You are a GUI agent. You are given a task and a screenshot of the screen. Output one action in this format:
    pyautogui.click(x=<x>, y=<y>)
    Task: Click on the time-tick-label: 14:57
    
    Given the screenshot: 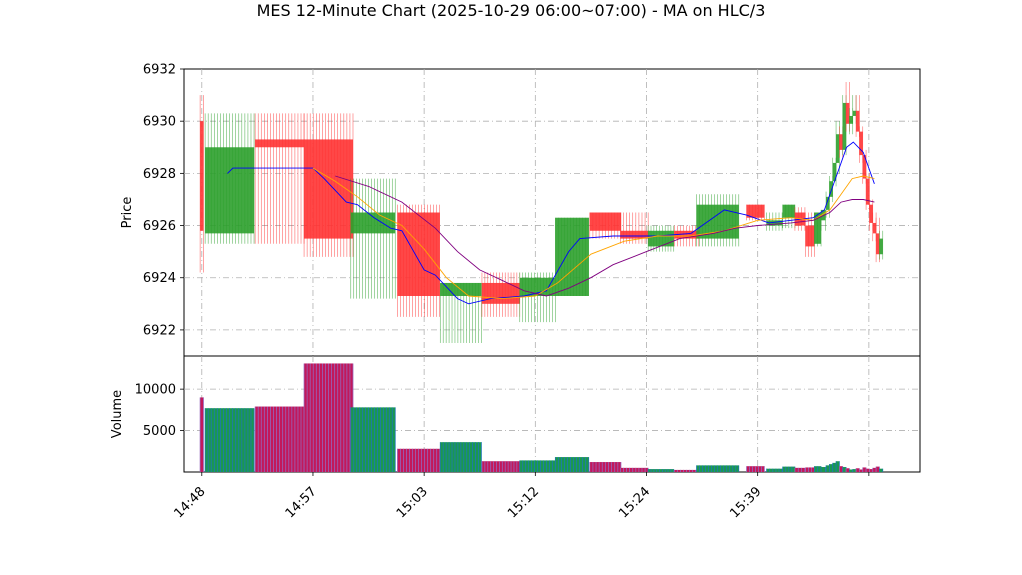 What is the action you would take?
    pyautogui.click(x=301, y=502)
    